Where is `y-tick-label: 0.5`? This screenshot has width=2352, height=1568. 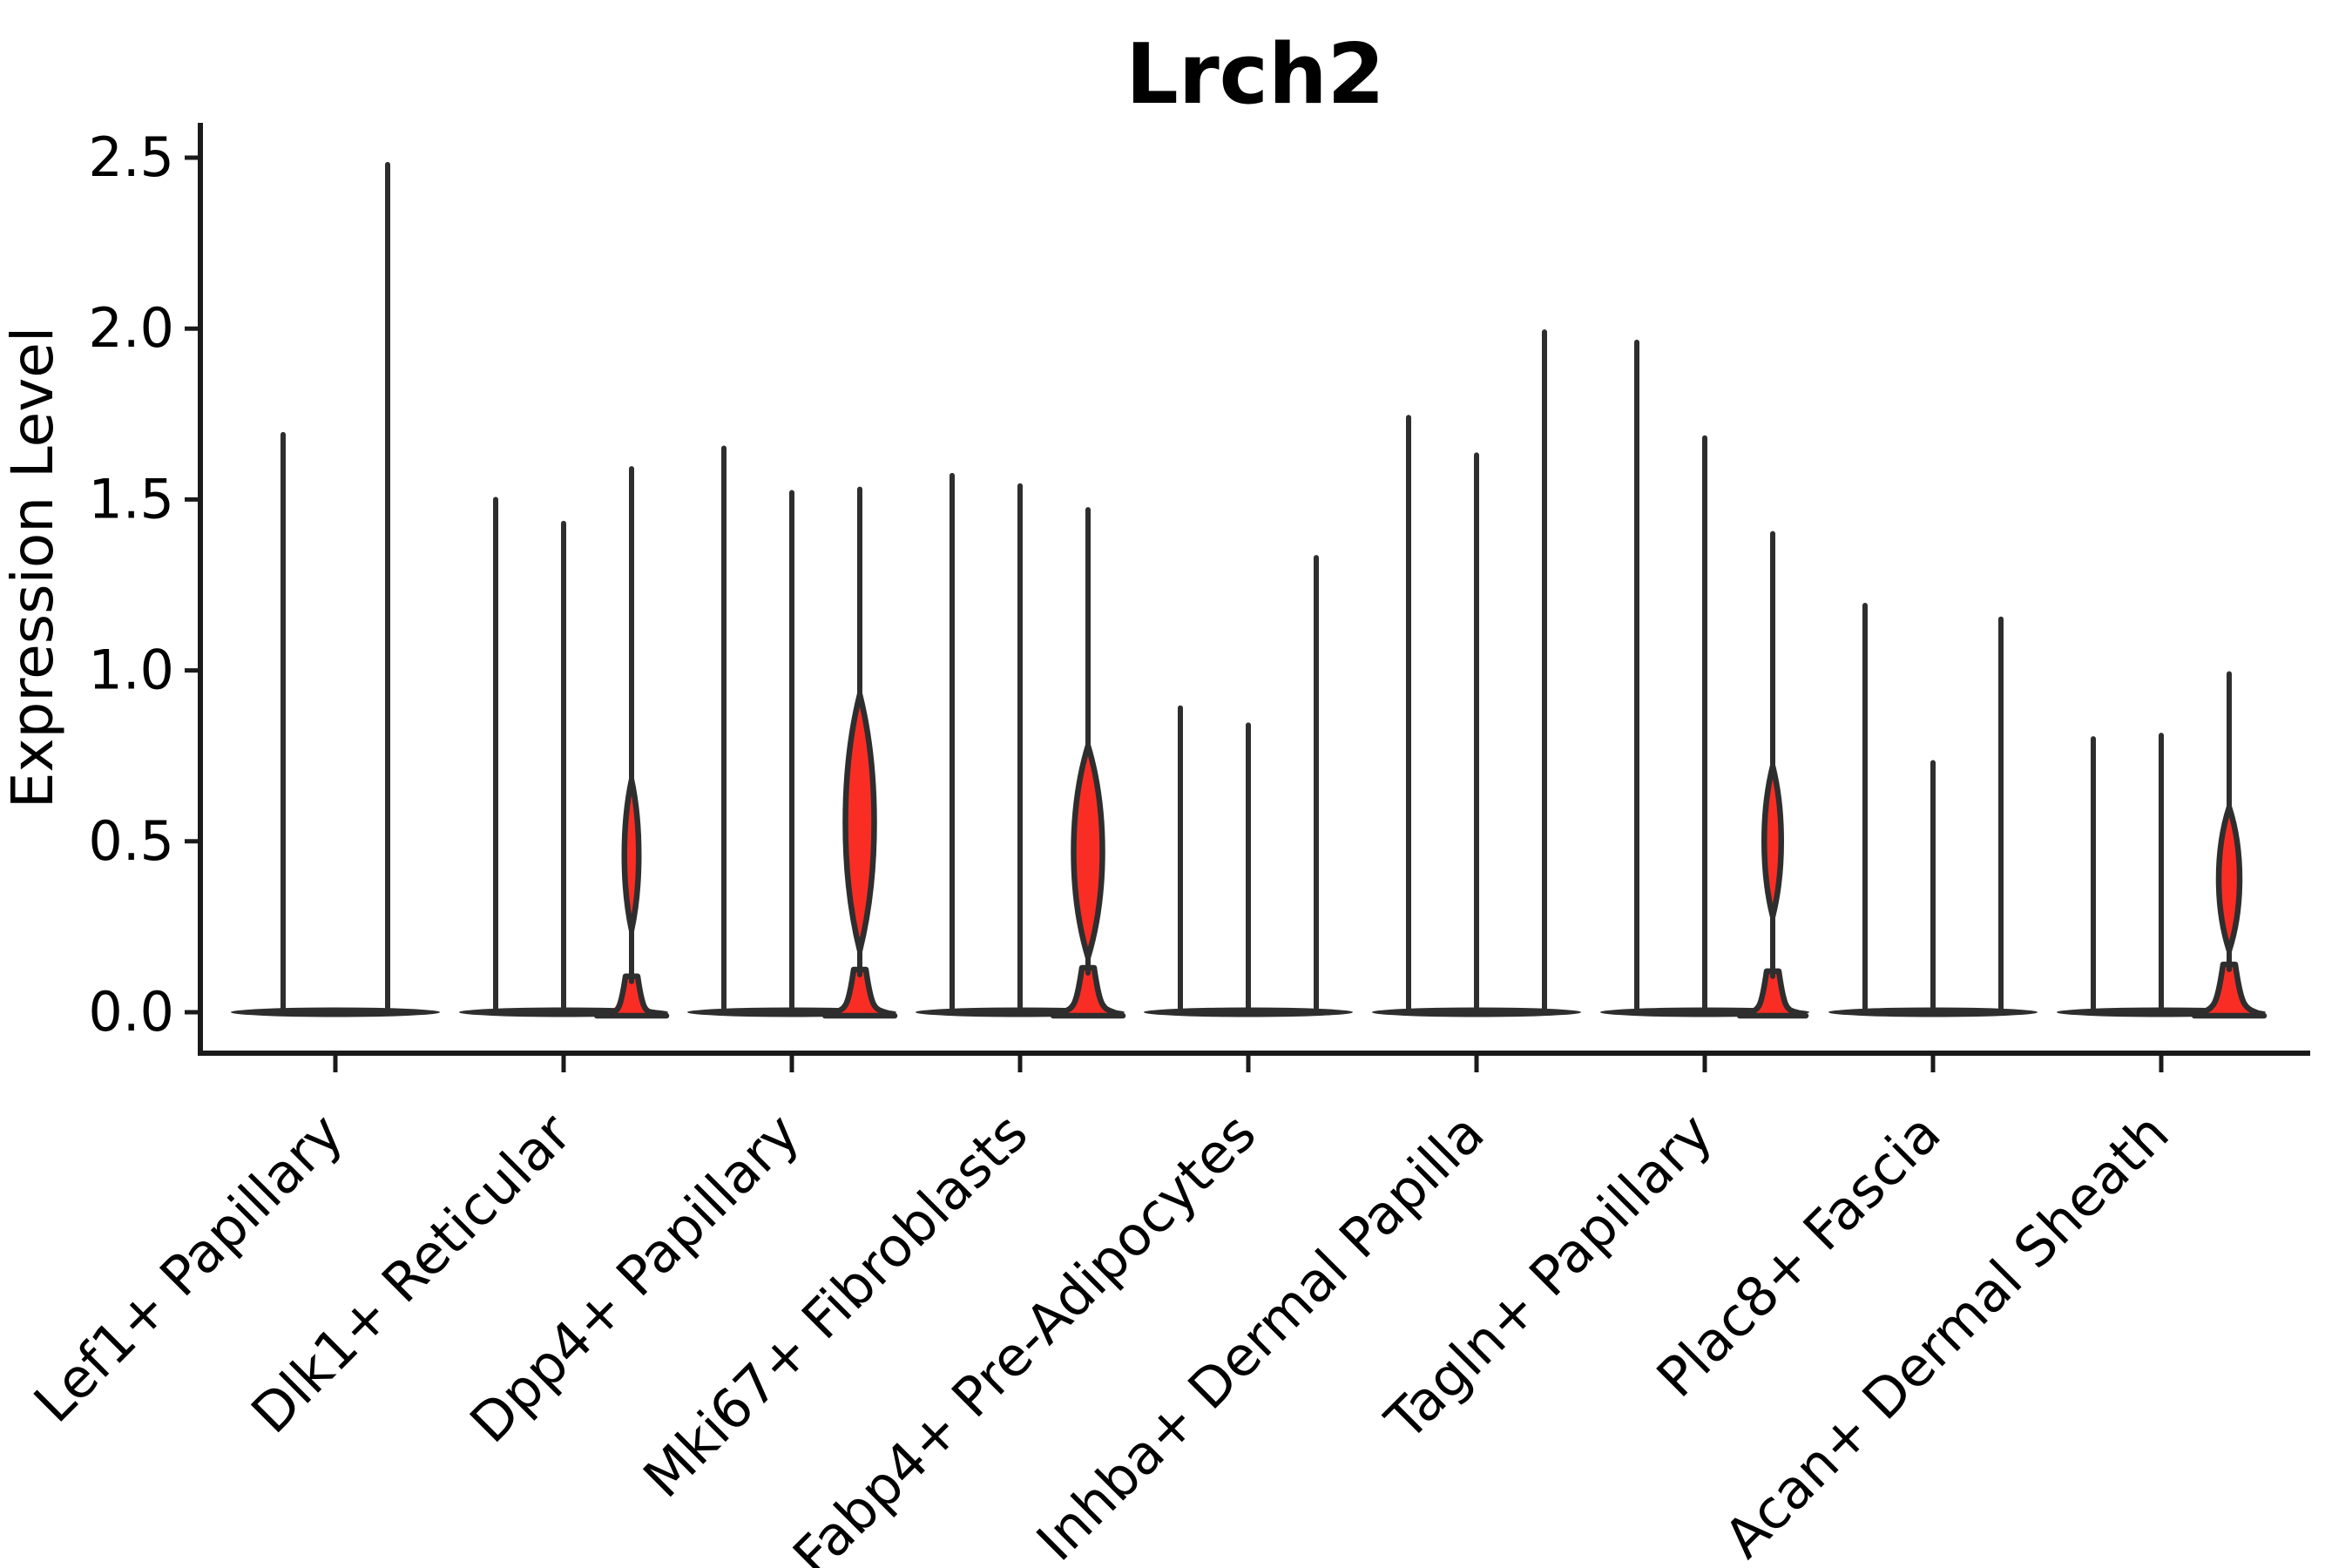
y-tick-label: 0.5 is located at coordinates (131, 841).